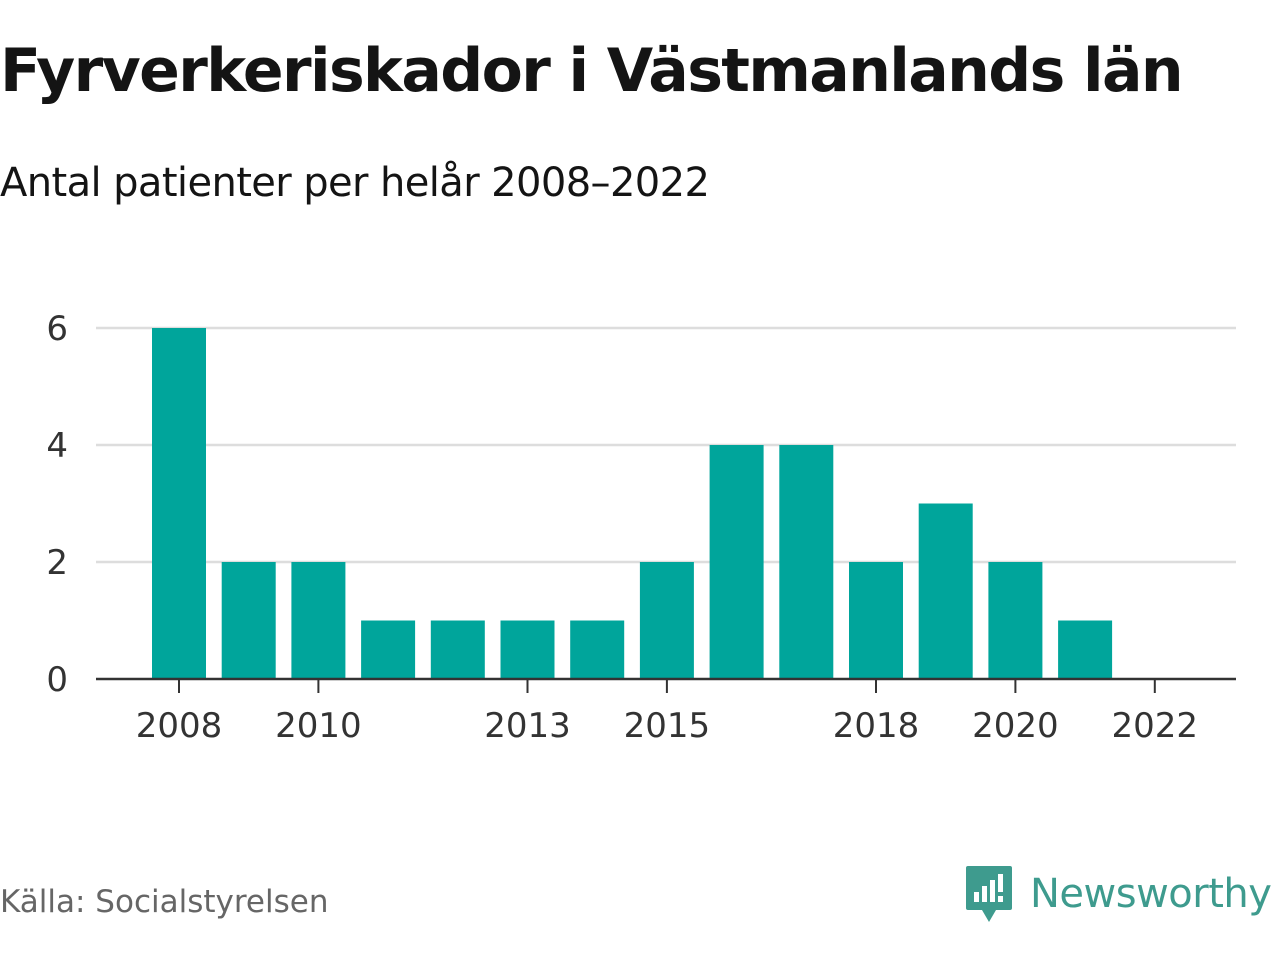 The height and width of the screenshot is (960, 1280). I want to click on bar-2011, so click(388, 649).